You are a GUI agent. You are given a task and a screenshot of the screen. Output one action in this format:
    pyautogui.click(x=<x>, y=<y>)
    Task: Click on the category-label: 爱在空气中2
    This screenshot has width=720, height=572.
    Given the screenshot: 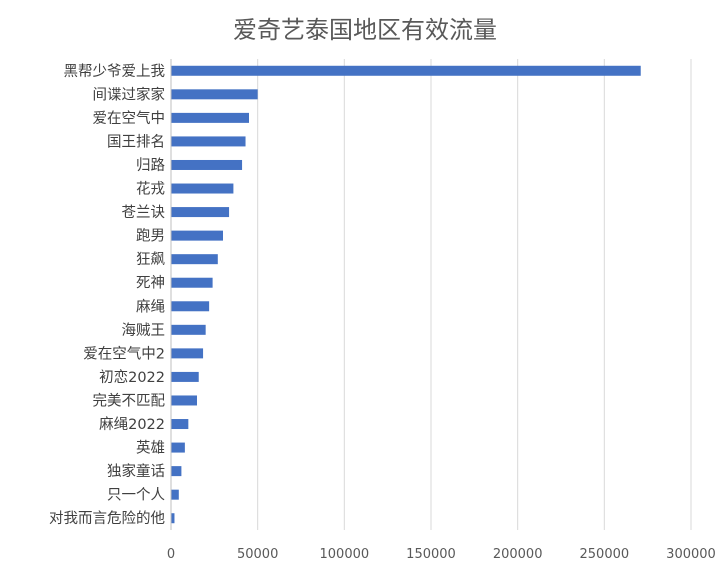 What is the action you would take?
    pyautogui.click(x=124, y=353)
    